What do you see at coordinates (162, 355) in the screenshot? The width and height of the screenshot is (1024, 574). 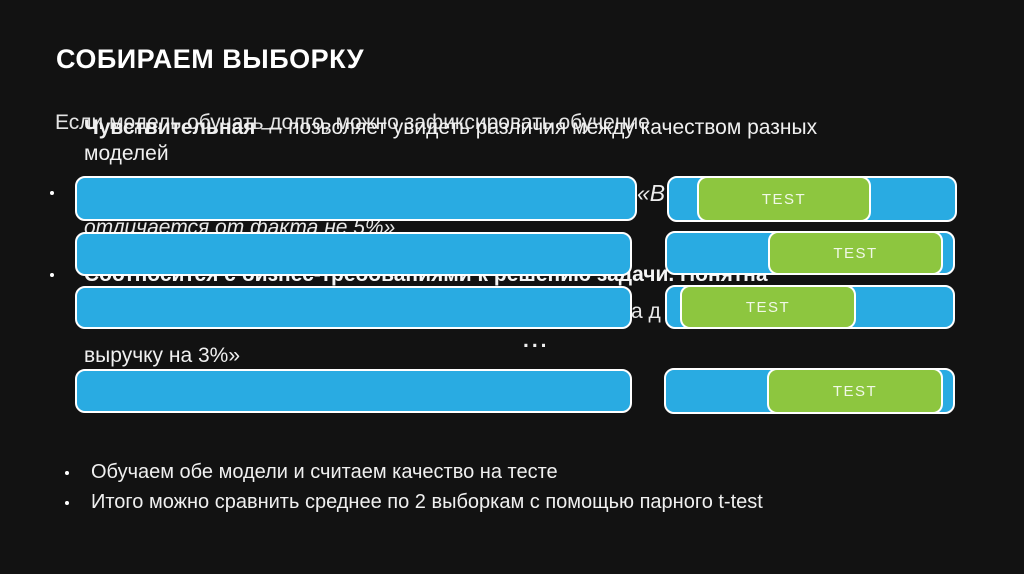 I see `text-revenue-quote: выручку на 3%»` at bounding box center [162, 355].